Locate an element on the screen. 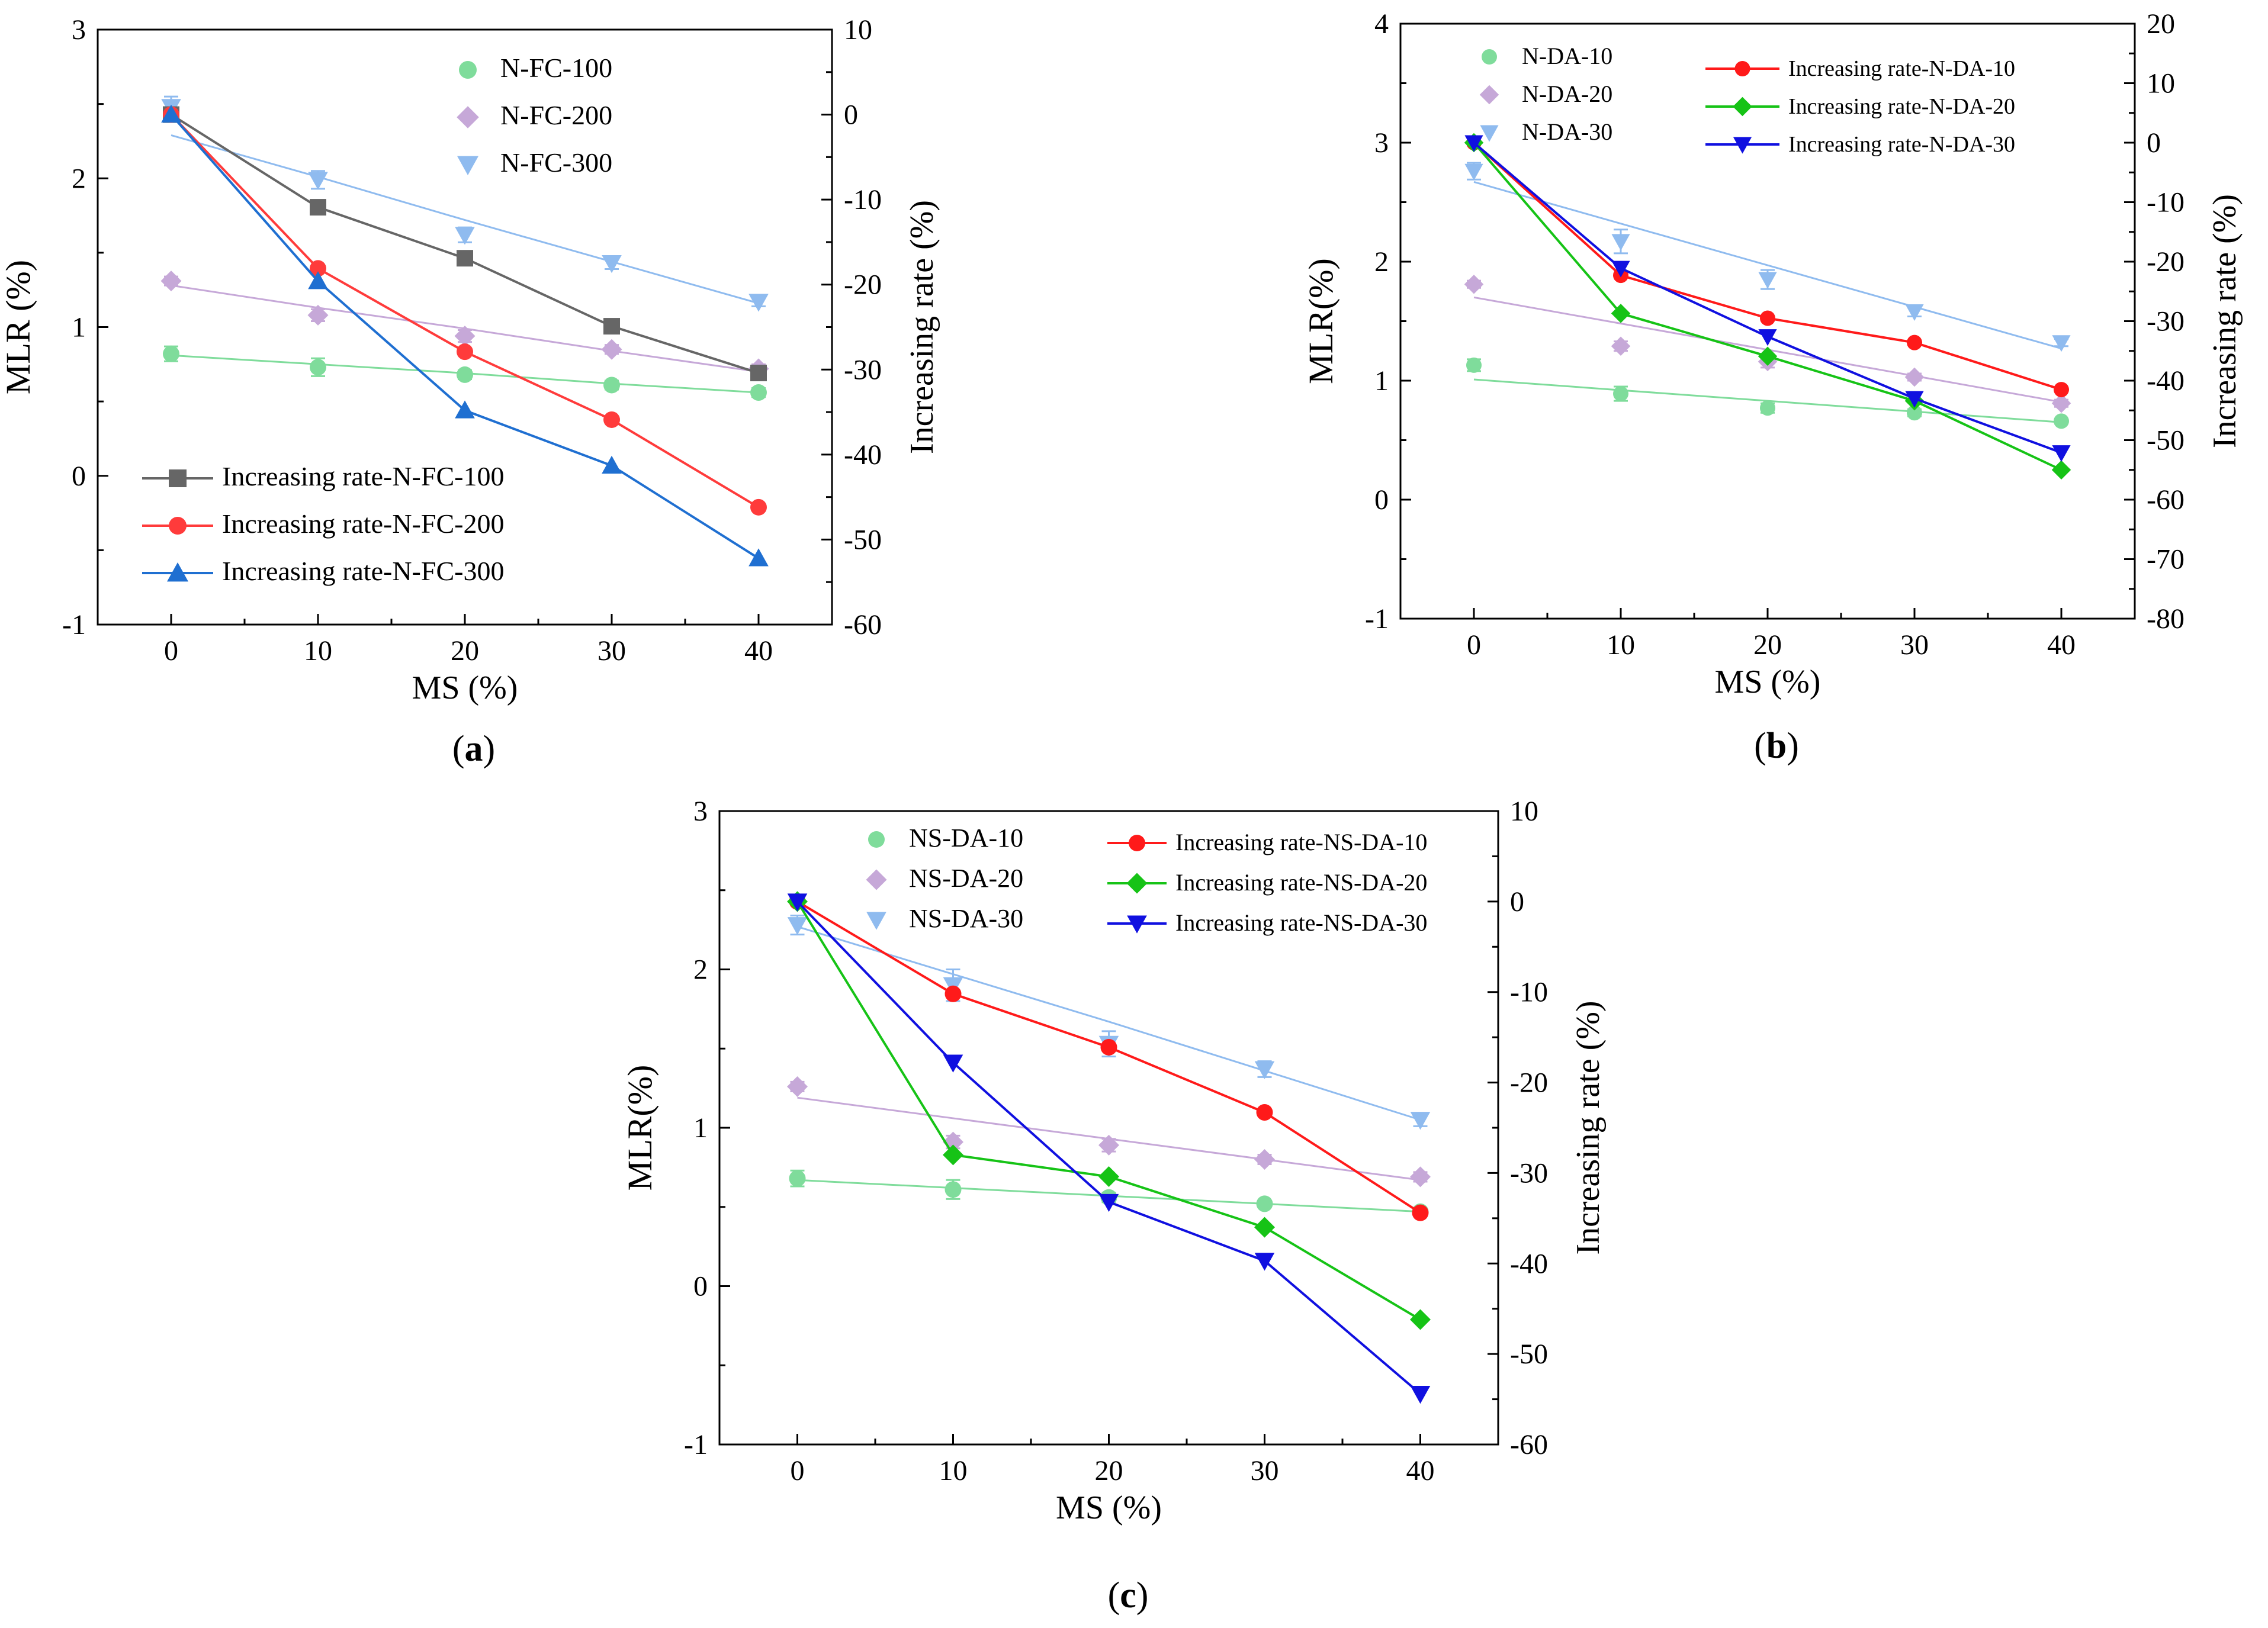 The image size is (2268, 1628). legend-label: NS-DA-20 is located at coordinates (966, 878).